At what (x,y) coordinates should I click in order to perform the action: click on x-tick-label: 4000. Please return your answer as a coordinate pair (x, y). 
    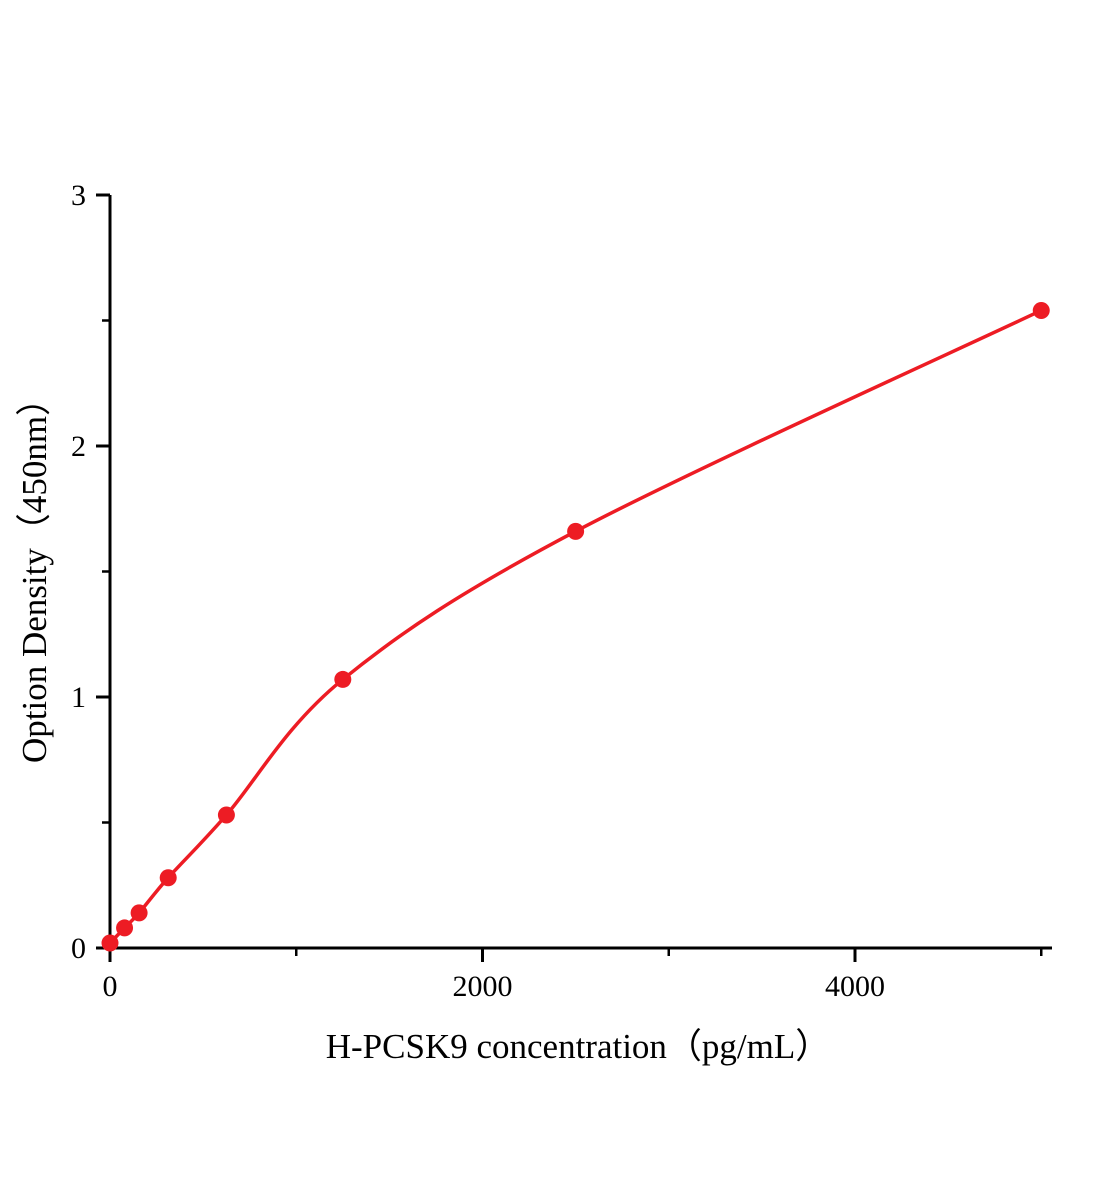
    Looking at the image, I should click on (855, 986).